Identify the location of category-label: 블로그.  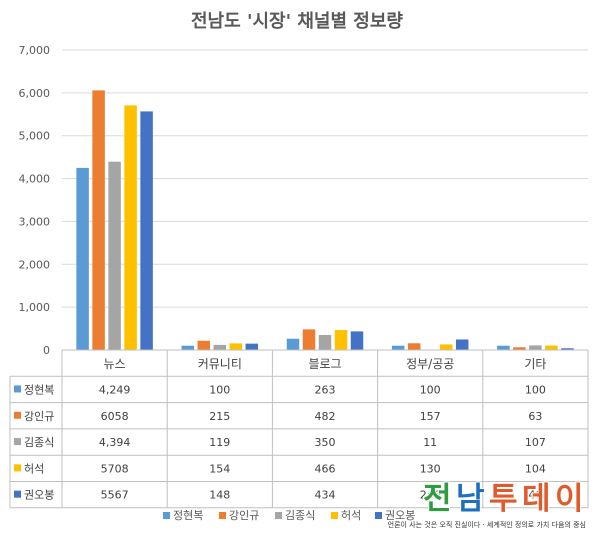
(324, 364).